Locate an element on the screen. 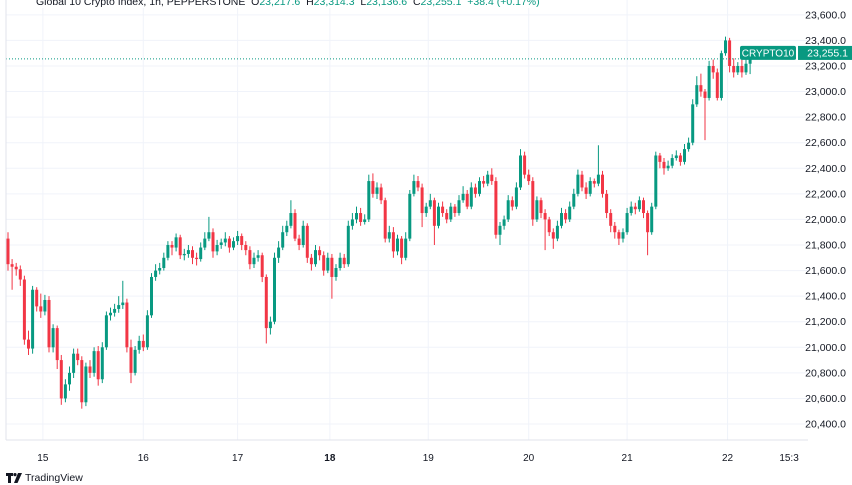  high-value: 23,314.3 is located at coordinates (334, 4).